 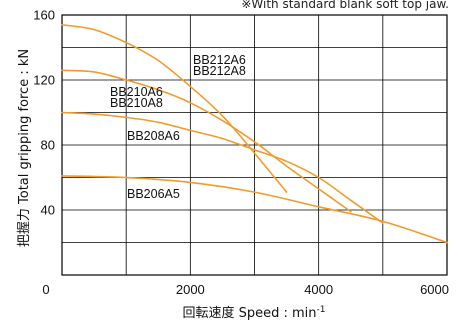 What do you see at coordinates (44, 15) in the screenshot?
I see `y-tick-label: 160` at bounding box center [44, 15].